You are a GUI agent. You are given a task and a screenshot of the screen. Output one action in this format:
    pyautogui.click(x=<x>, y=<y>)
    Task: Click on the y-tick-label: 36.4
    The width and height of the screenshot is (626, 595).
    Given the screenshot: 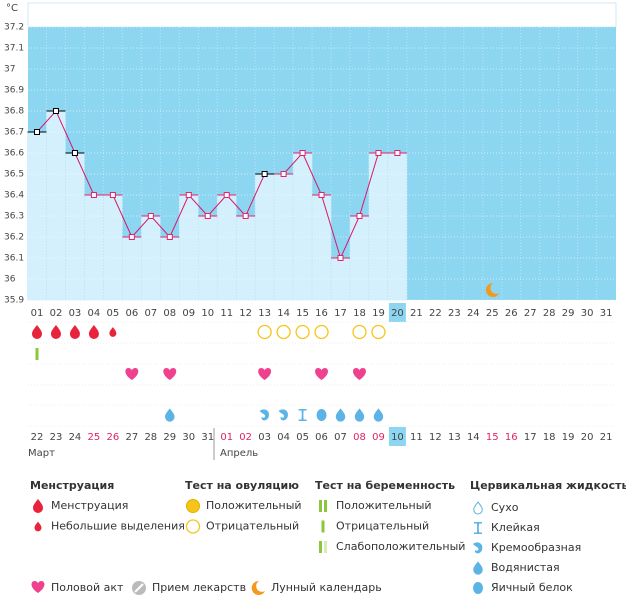 What is the action you would take?
    pyautogui.click(x=14, y=196)
    